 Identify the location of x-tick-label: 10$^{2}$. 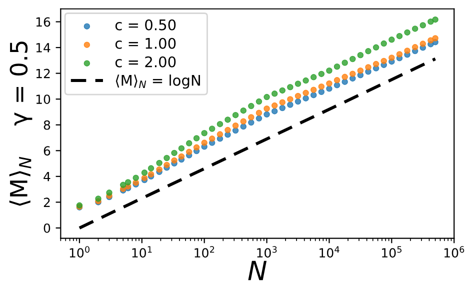
(204, 252).